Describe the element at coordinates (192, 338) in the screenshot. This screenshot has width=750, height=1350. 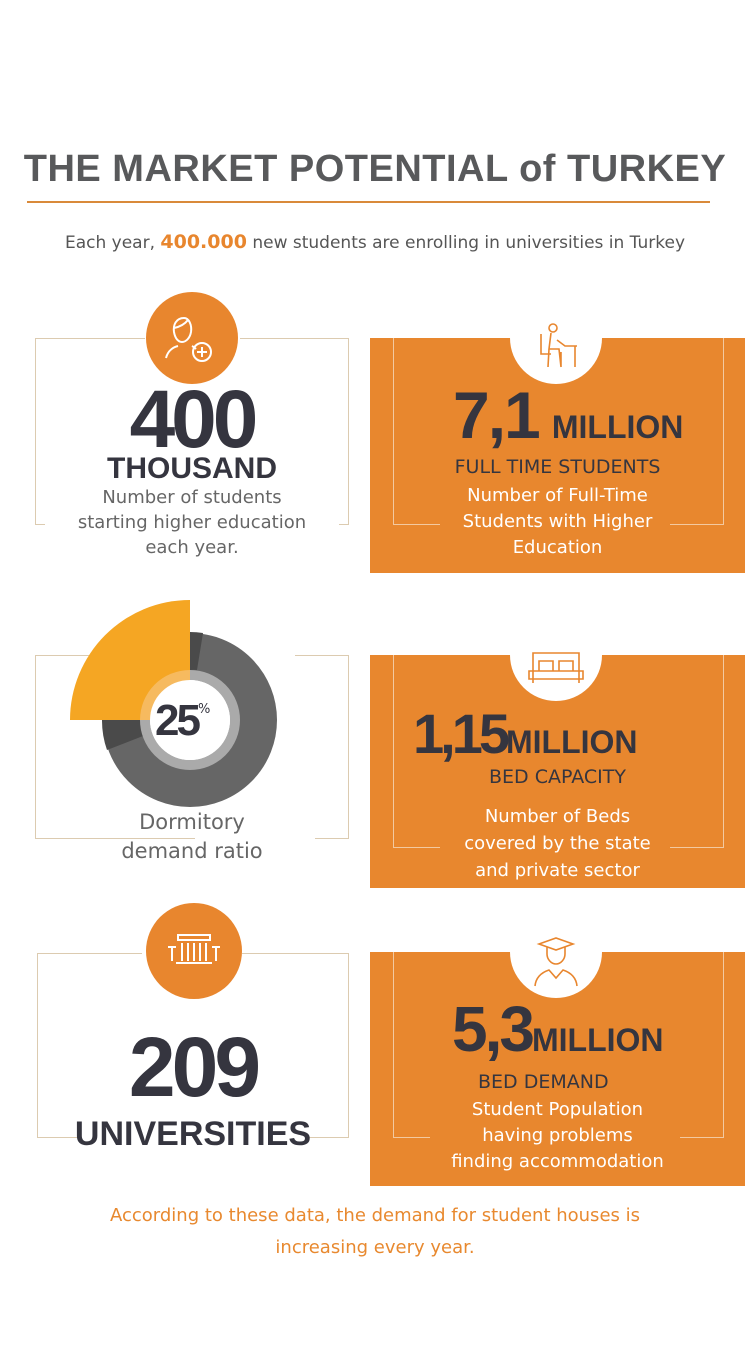
I see `user-plus-icon` at that location.